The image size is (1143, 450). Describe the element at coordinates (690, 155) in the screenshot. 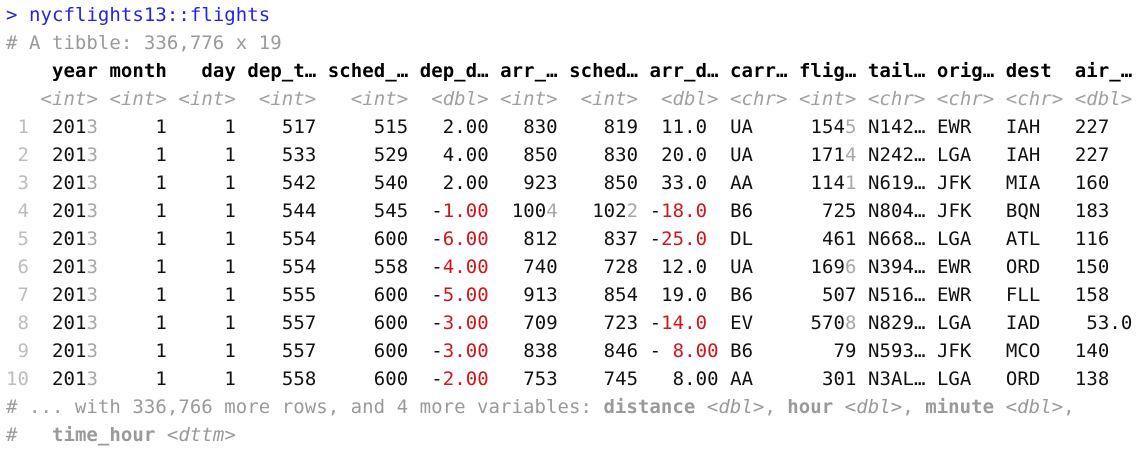

I see `cell-arr_d: 20.0` at that location.